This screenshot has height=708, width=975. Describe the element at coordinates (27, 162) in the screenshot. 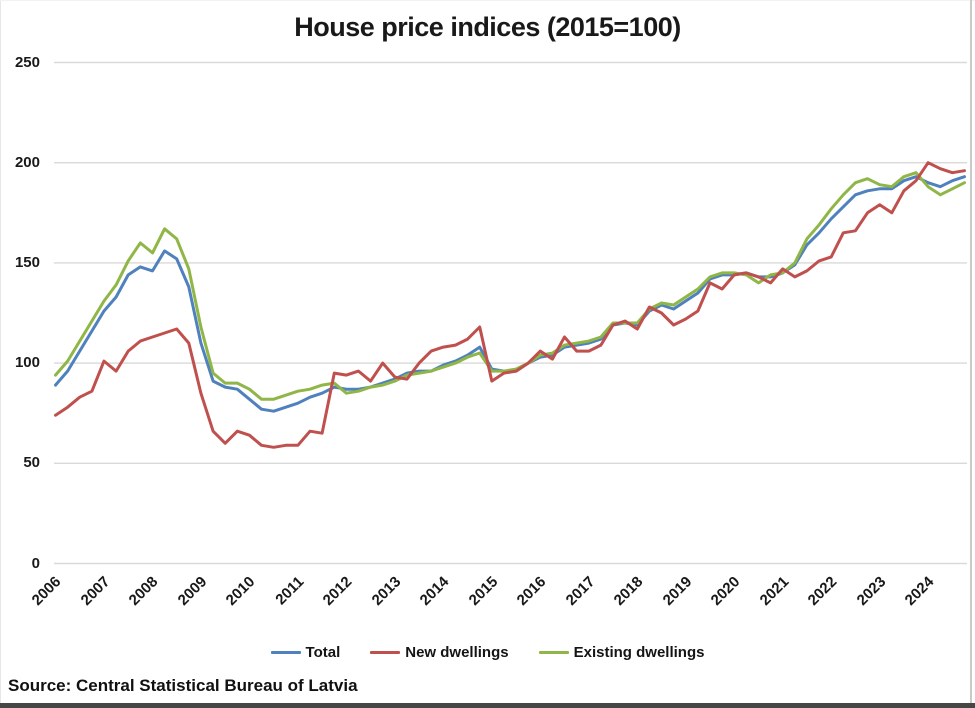

I see `y-tick-label-200: 200` at that location.